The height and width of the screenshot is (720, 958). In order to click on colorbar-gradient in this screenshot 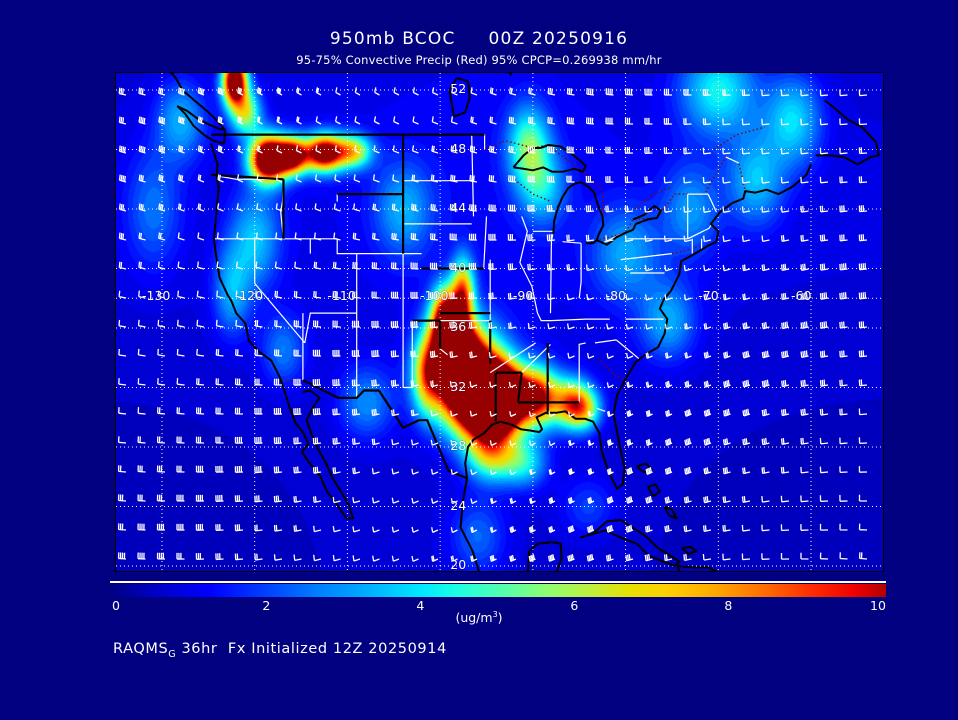, I will do `click(498, 590)`.